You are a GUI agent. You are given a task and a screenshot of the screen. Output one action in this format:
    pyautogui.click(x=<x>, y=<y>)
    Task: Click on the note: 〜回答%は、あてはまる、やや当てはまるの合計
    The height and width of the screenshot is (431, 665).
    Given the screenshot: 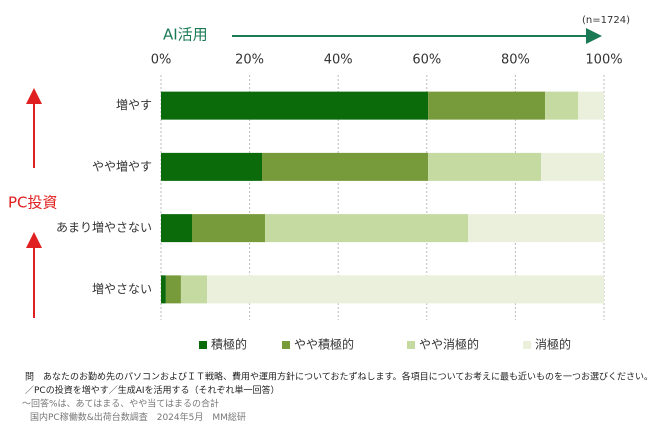 What is the action you would take?
    pyautogui.click(x=120, y=404)
    